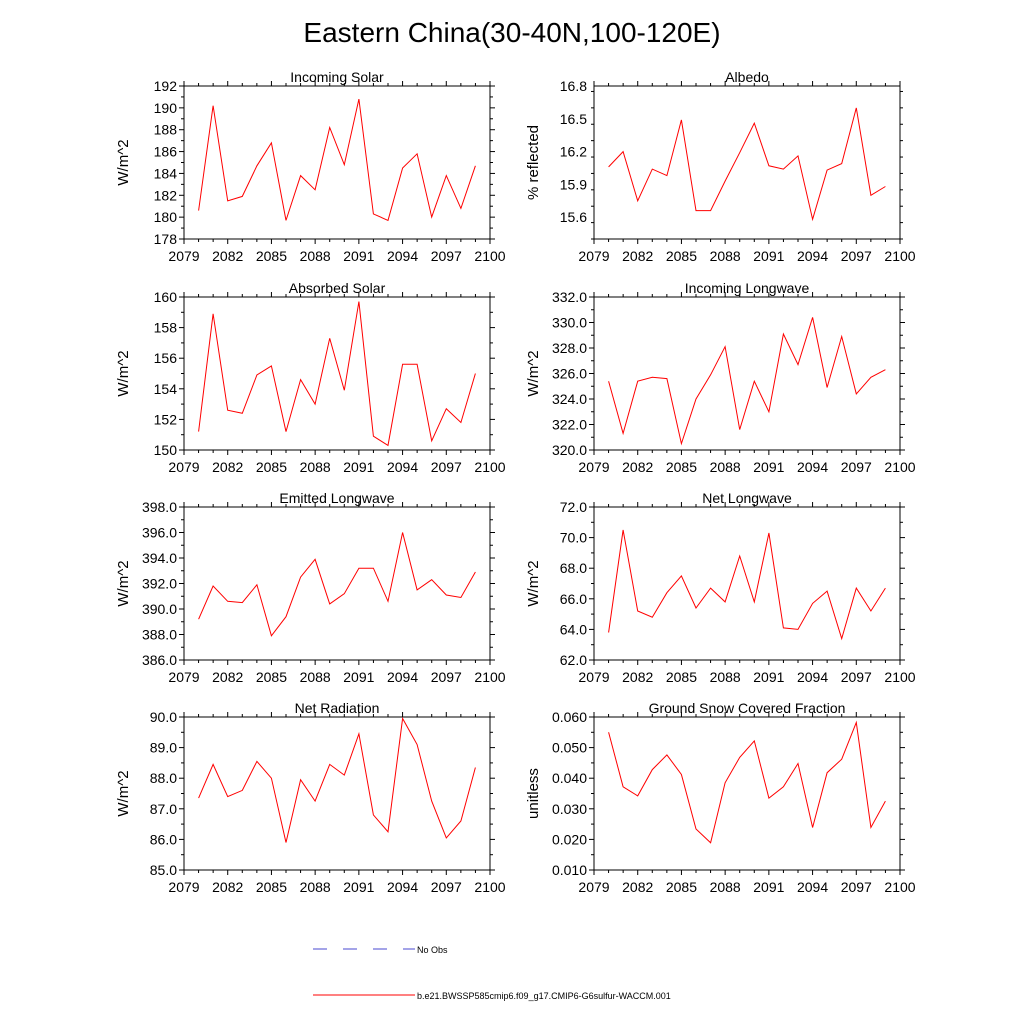 The image size is (1024, 1024). I want to click on y-tick-label: 86.0, so click(163, 839).